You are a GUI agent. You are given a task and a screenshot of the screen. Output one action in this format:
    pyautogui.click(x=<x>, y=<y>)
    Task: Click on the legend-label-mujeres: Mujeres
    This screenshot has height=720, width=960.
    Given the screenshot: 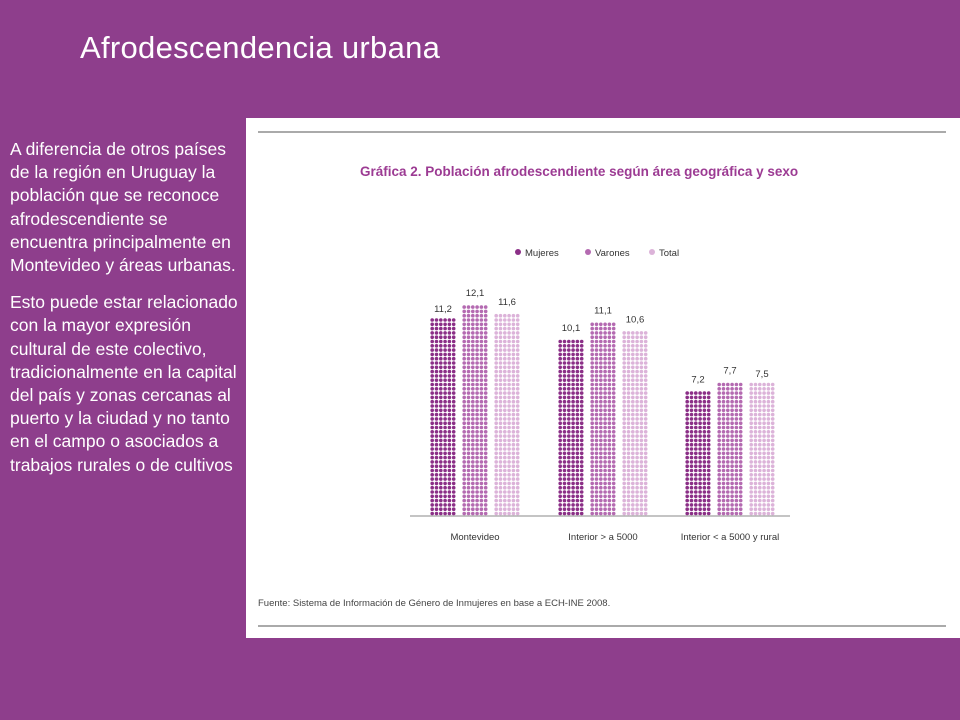 What is the action you would take?
    pyautogui.click(x=542, y=253)
    